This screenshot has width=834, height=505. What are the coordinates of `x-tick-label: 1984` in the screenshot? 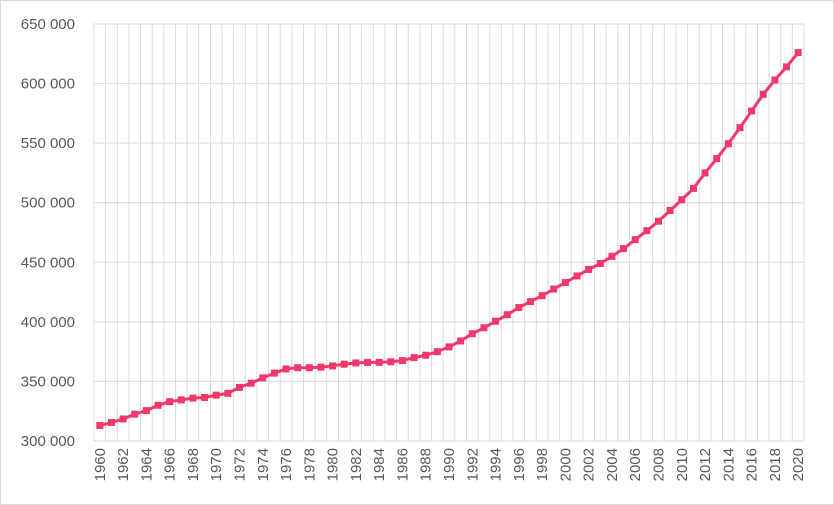 It's located at (379, 464).